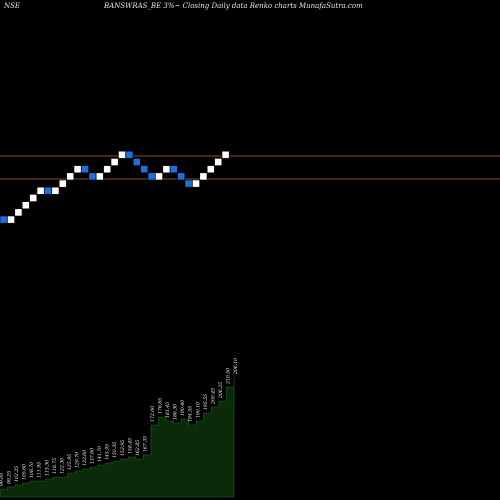  I want to click on volume-label-21: 172.00, so click(153, 414).